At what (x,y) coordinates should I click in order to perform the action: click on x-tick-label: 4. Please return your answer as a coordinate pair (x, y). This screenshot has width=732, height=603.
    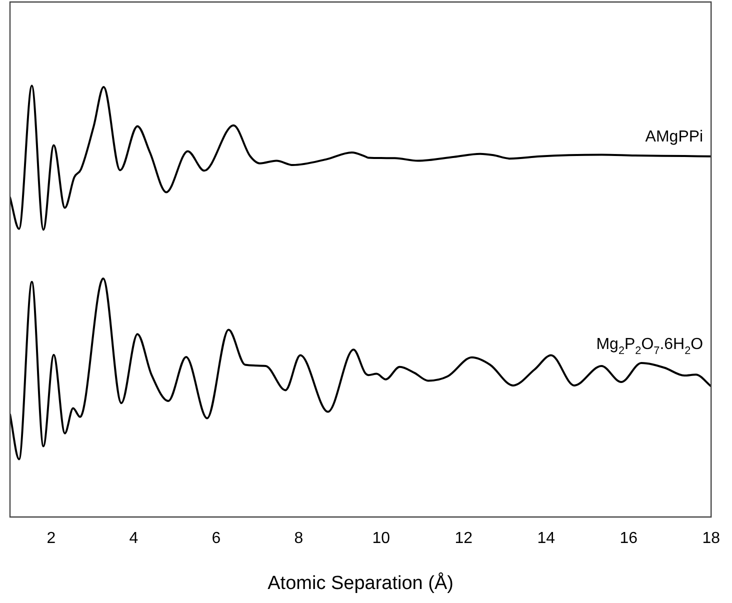
    Looking at the image, I should click on (133, 539).